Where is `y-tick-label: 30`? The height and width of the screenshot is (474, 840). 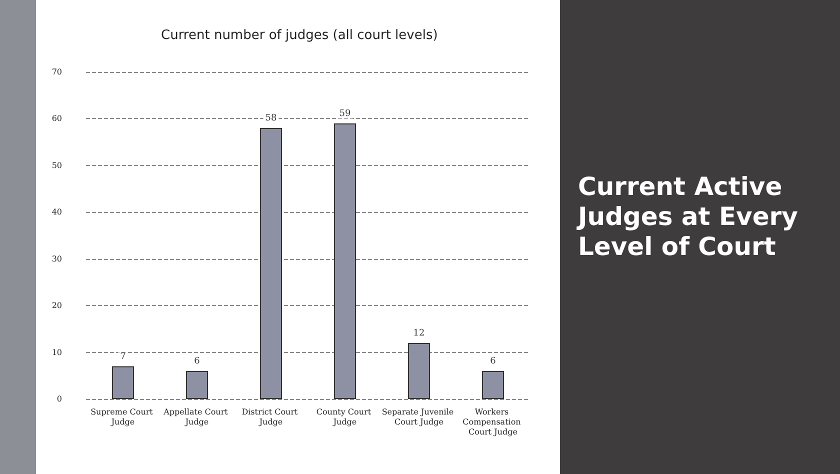 y-tick-label: 30 is located at coordinates (57, 259).